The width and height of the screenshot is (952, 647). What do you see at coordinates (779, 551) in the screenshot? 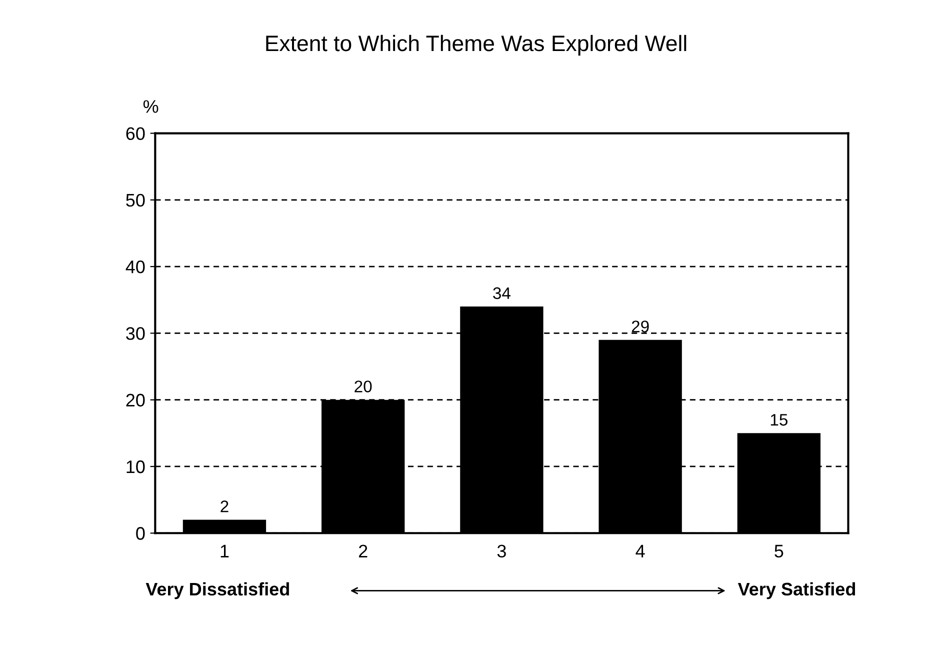
I see `x-tick-label: 5` at bounding box center [779, 551].